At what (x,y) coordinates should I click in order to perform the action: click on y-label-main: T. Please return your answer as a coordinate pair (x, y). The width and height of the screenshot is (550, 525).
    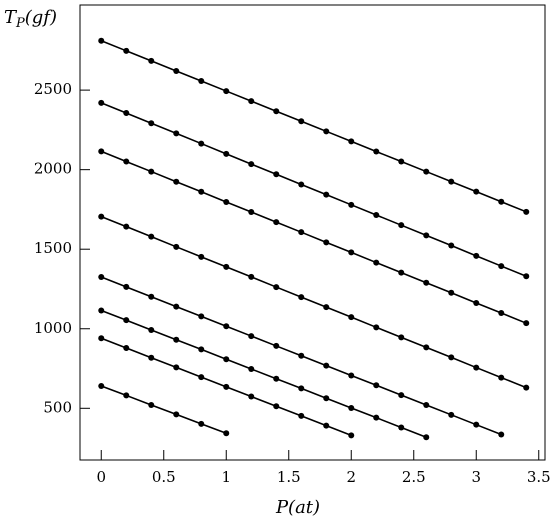
    Looking at the image, I should click on (11, 17).